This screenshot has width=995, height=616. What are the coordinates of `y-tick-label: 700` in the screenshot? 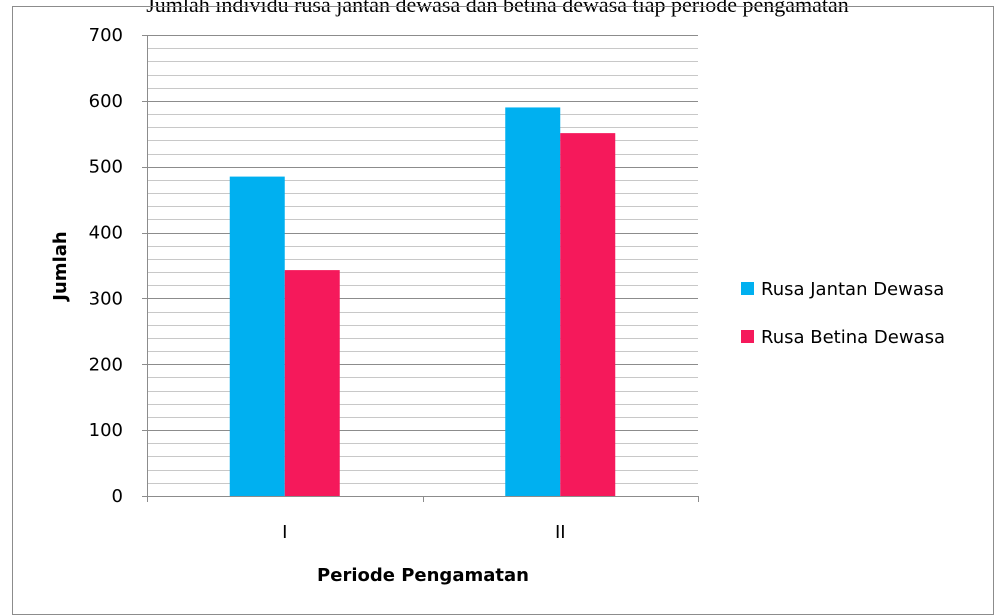 It's located at (106, 35).